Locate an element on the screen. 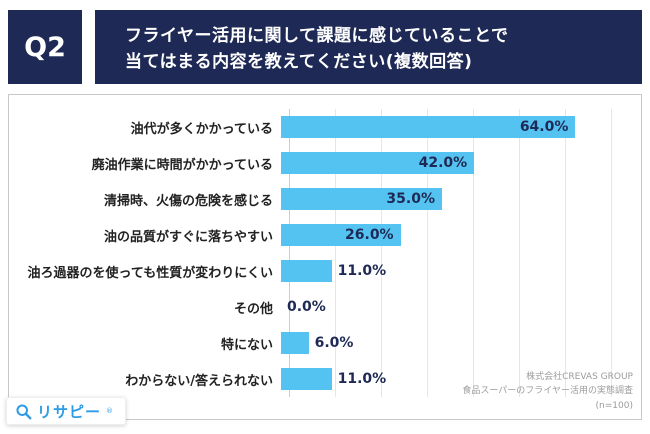 The height and width of the screenshot is (434, 650). brand-logo-registered-mark: ® is located at coordinates (110, 411).